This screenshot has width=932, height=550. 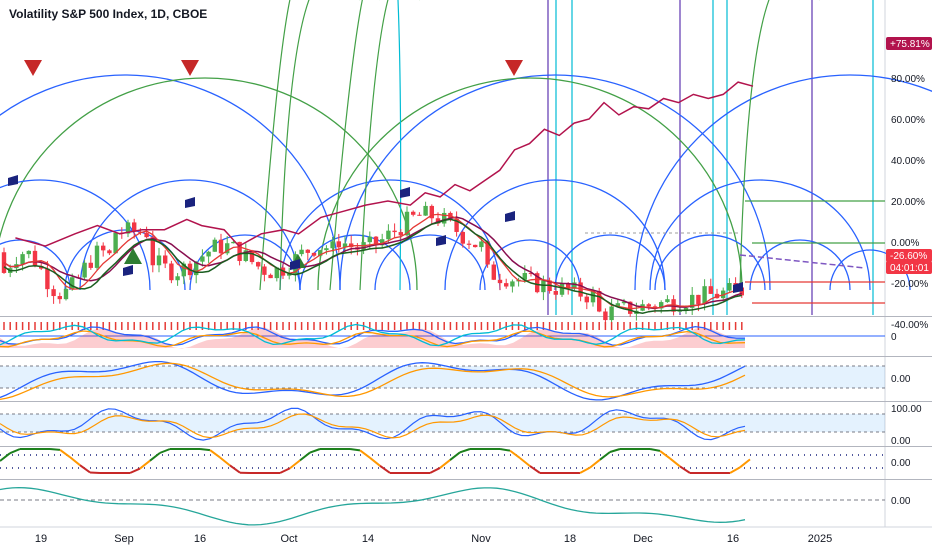 What do you see at coordinates (905, 243) in the screenshot?
I see `price-tick-label: 0.00%` at bounding box center [905, 243].